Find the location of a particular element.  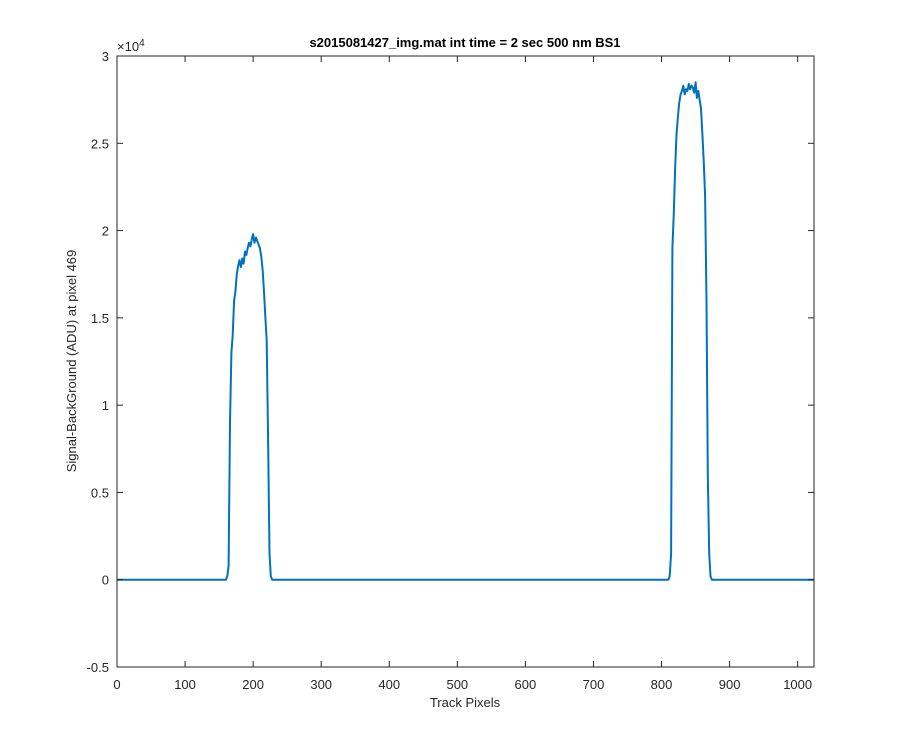

x-tick-label: 800 is located at coordinates (662, 684).